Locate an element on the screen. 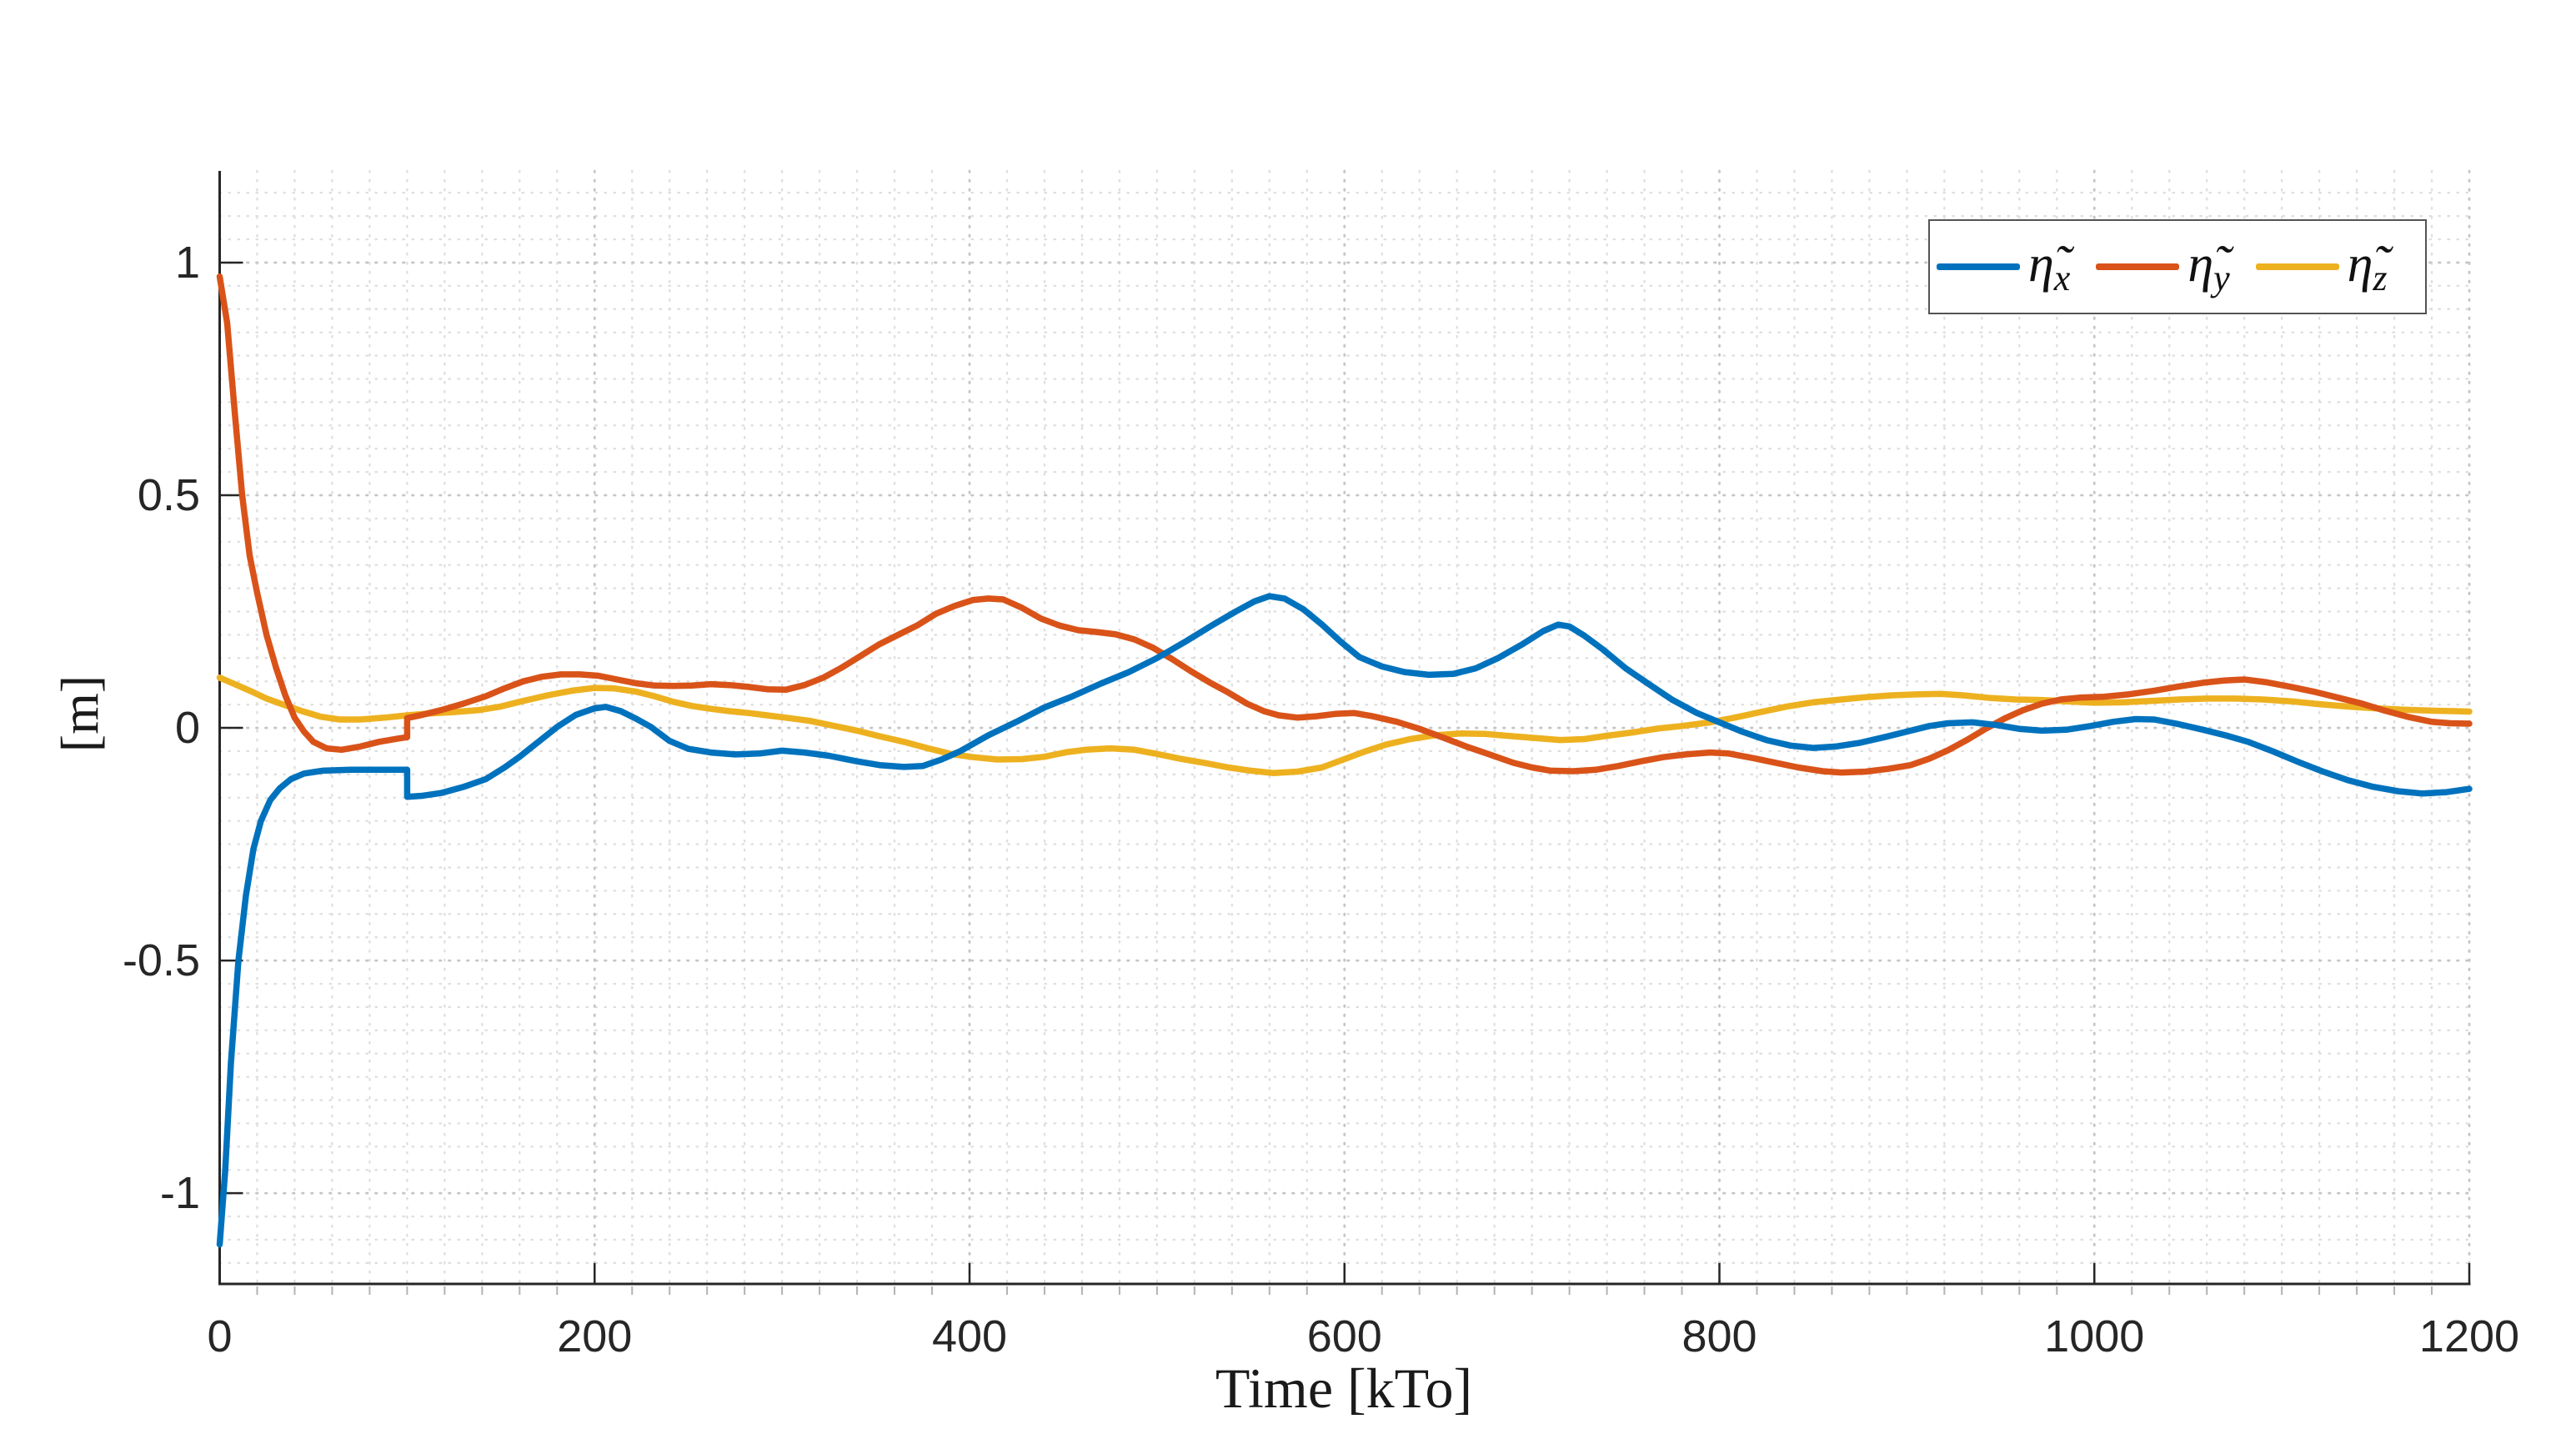  legend-item-eta-y: η̃y is located at coordinates (2175, 267).